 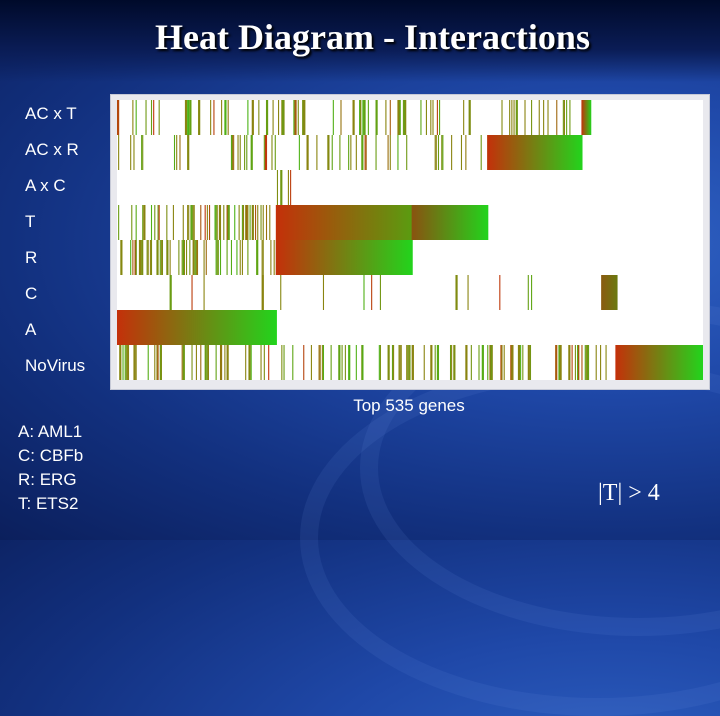 I want to click on row-label: AC x R, so click(x=70, y=150).